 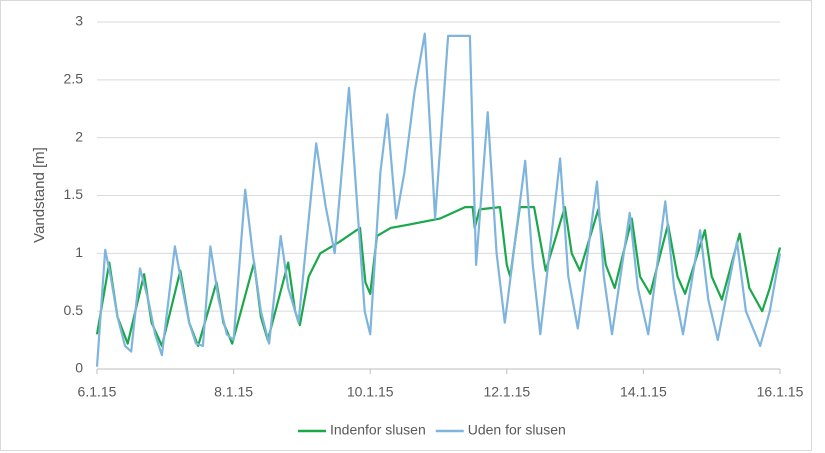 I want to click on y-tick-label: 1, so click(x=79, y=252).